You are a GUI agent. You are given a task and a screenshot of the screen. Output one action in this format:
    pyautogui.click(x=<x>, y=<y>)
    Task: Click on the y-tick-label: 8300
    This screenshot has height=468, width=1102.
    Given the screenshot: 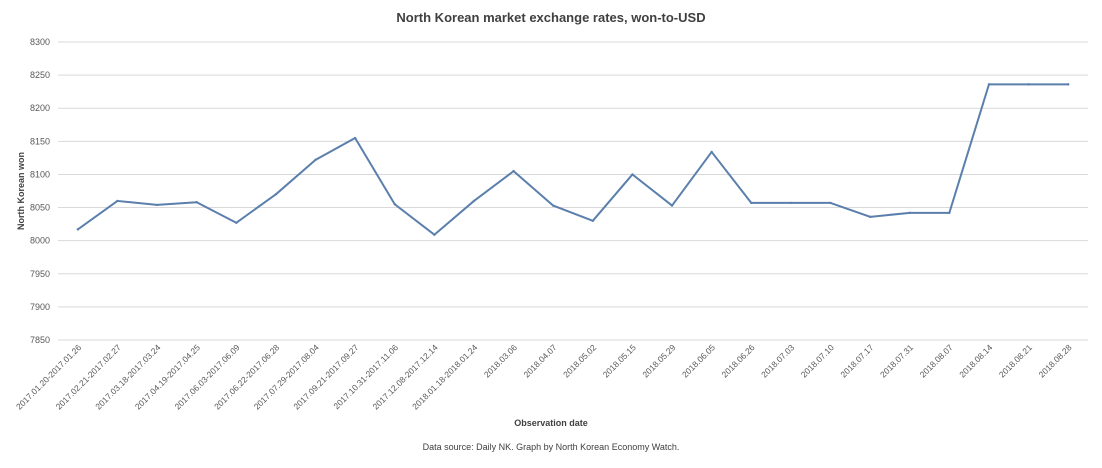 What is the action you would take?
    pyautogui.click(x=40, y=42)
    